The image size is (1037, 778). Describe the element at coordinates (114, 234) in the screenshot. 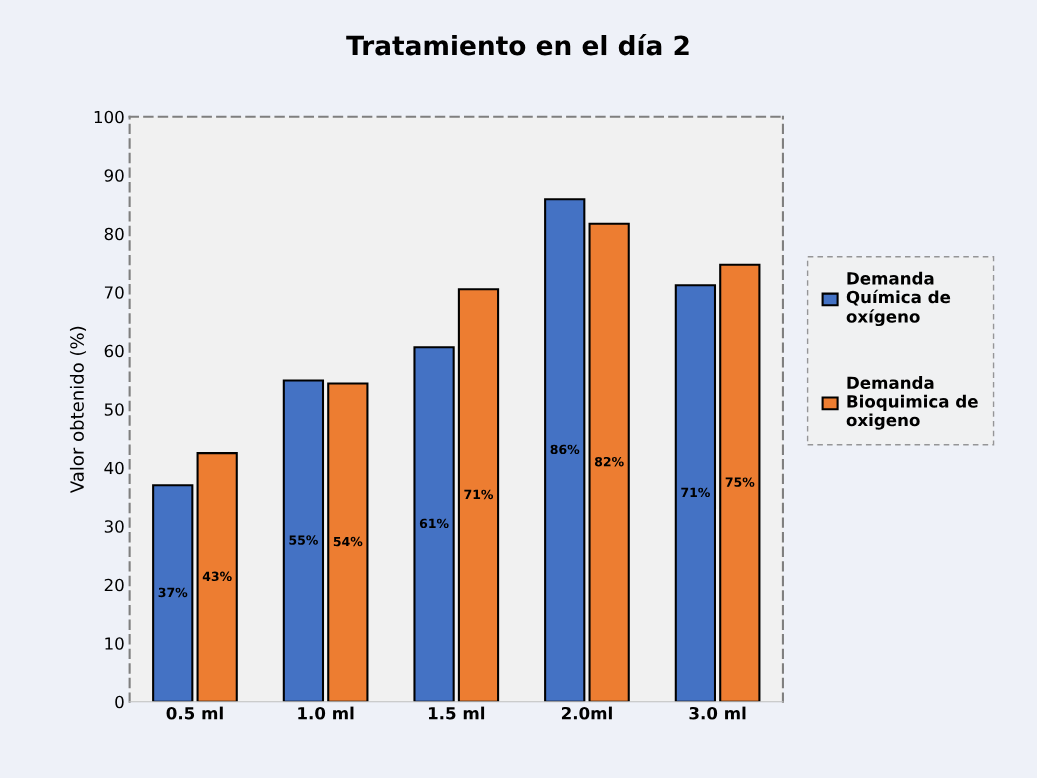

I see `y-tick-label: 80` at that location.